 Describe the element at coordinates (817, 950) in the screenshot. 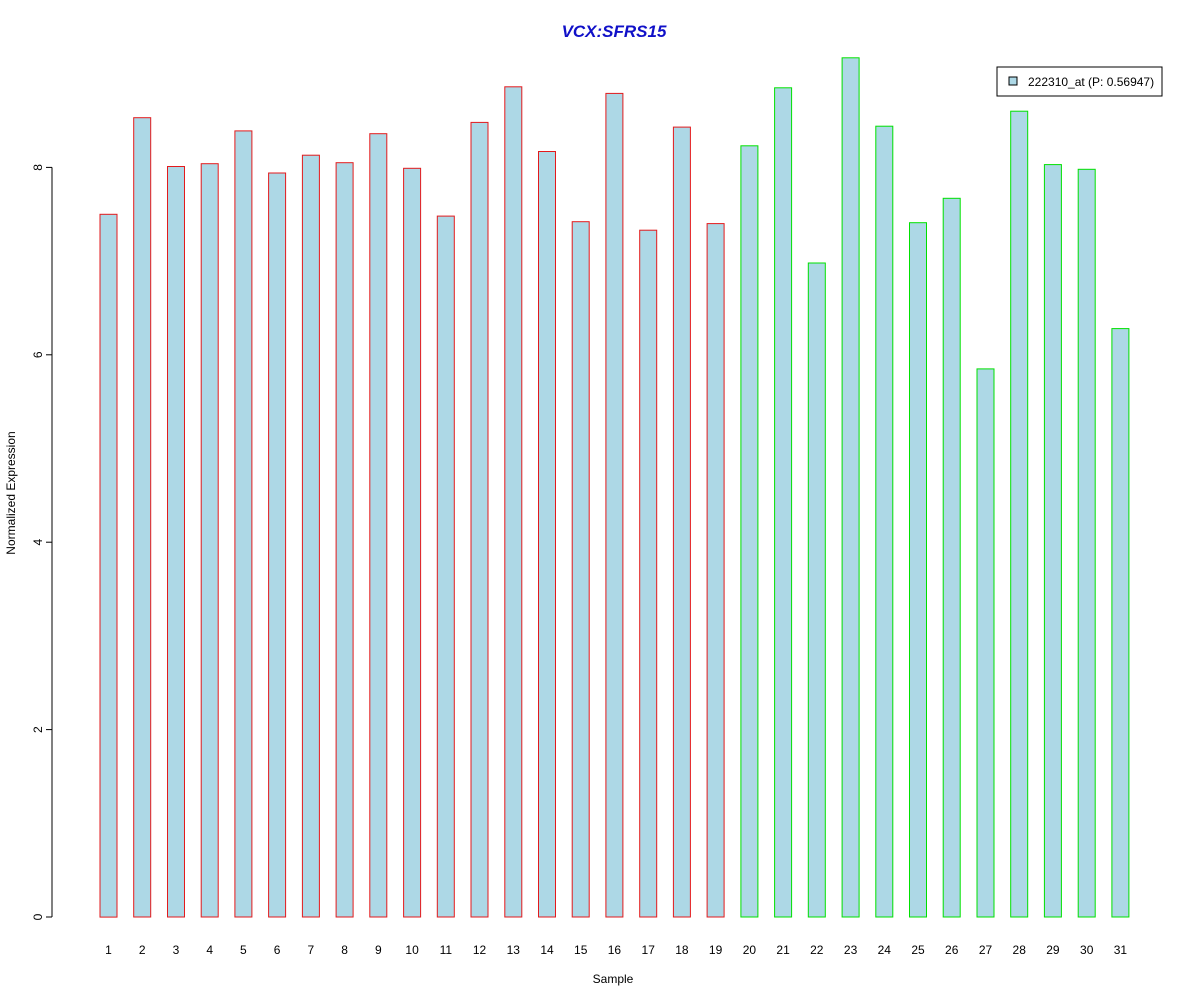

I see `x-tick-label: 22` at that location.